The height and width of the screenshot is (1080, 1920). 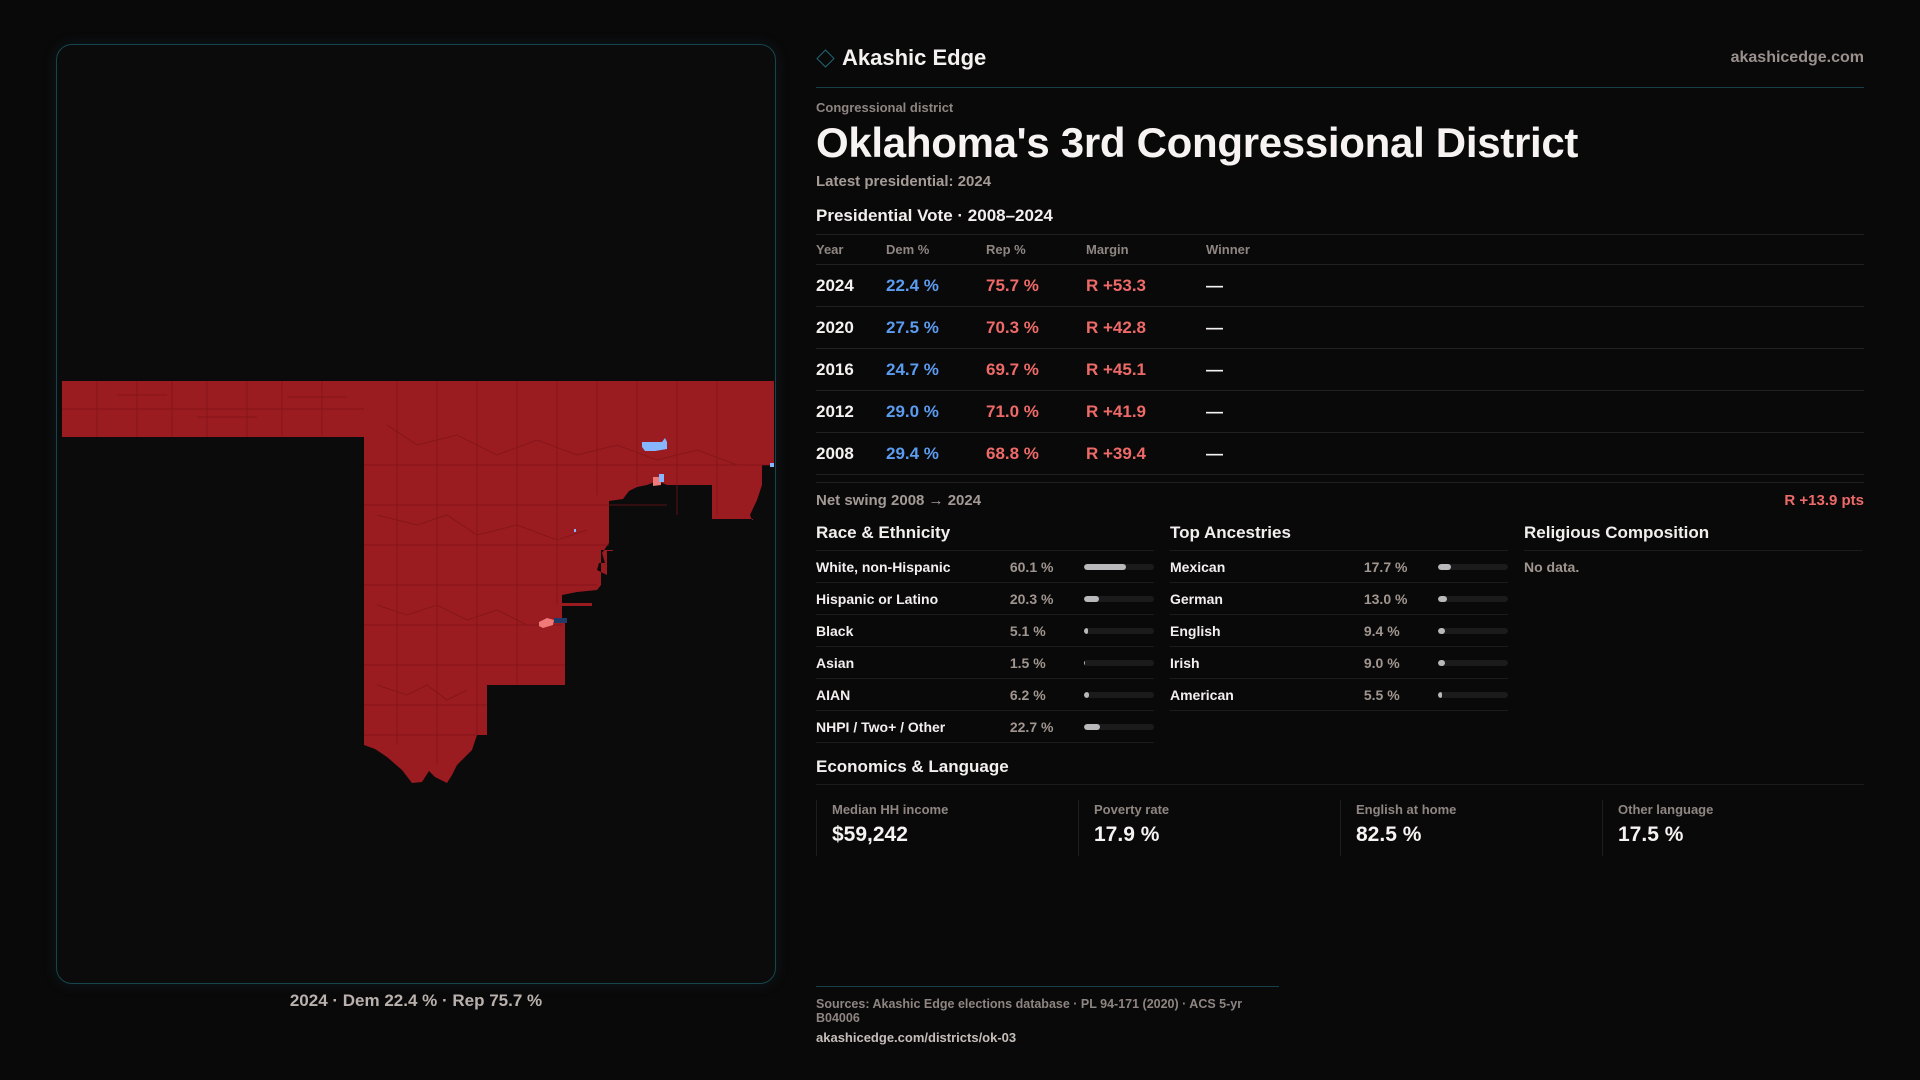 I want to click on presidential-vote-title: Presidential Vote · 2008–2024, so click(x=934, y=216).